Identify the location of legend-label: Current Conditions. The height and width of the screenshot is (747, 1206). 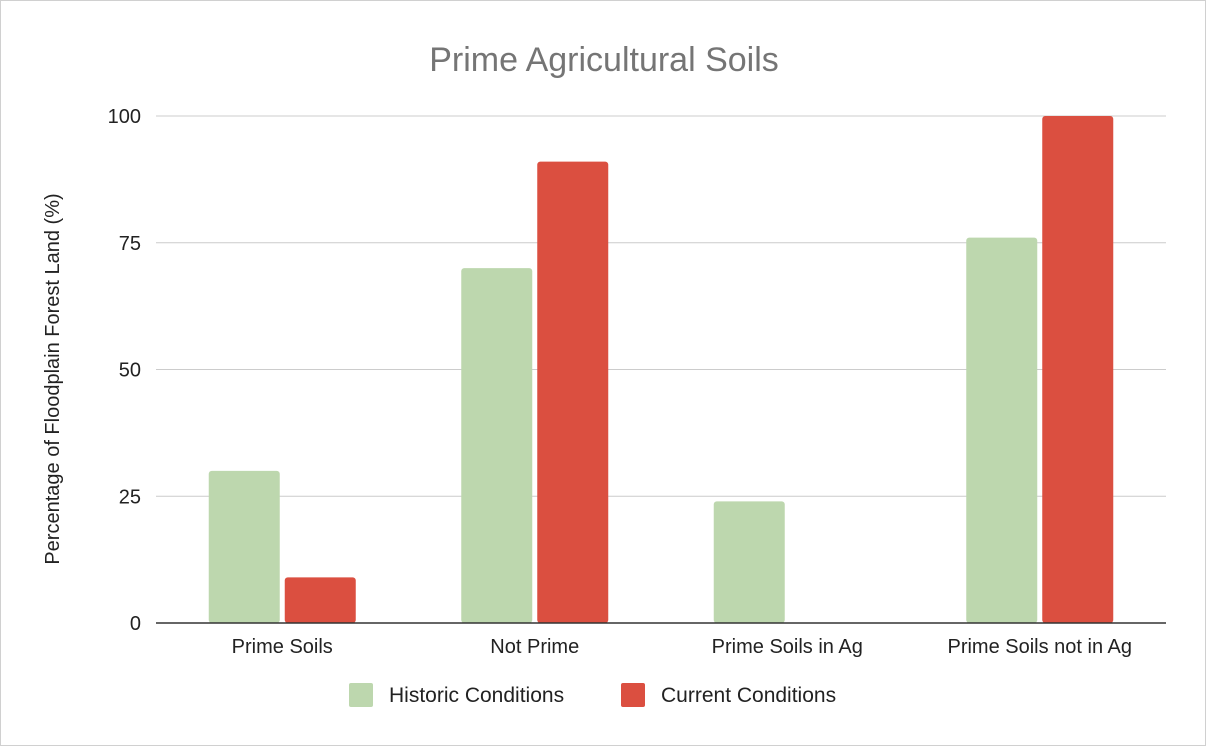
(748, 695).